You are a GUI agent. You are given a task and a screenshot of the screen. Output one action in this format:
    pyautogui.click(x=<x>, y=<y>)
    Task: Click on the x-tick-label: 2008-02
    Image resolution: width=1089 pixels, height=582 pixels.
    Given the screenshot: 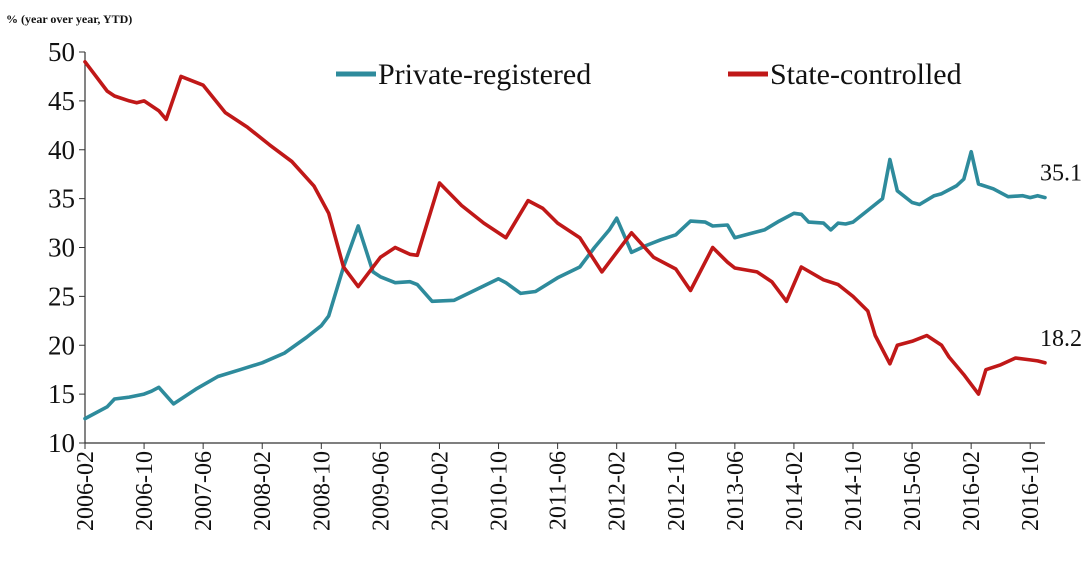 What is the action you would take?
    pyautogui.click(x=263, y=491)
    